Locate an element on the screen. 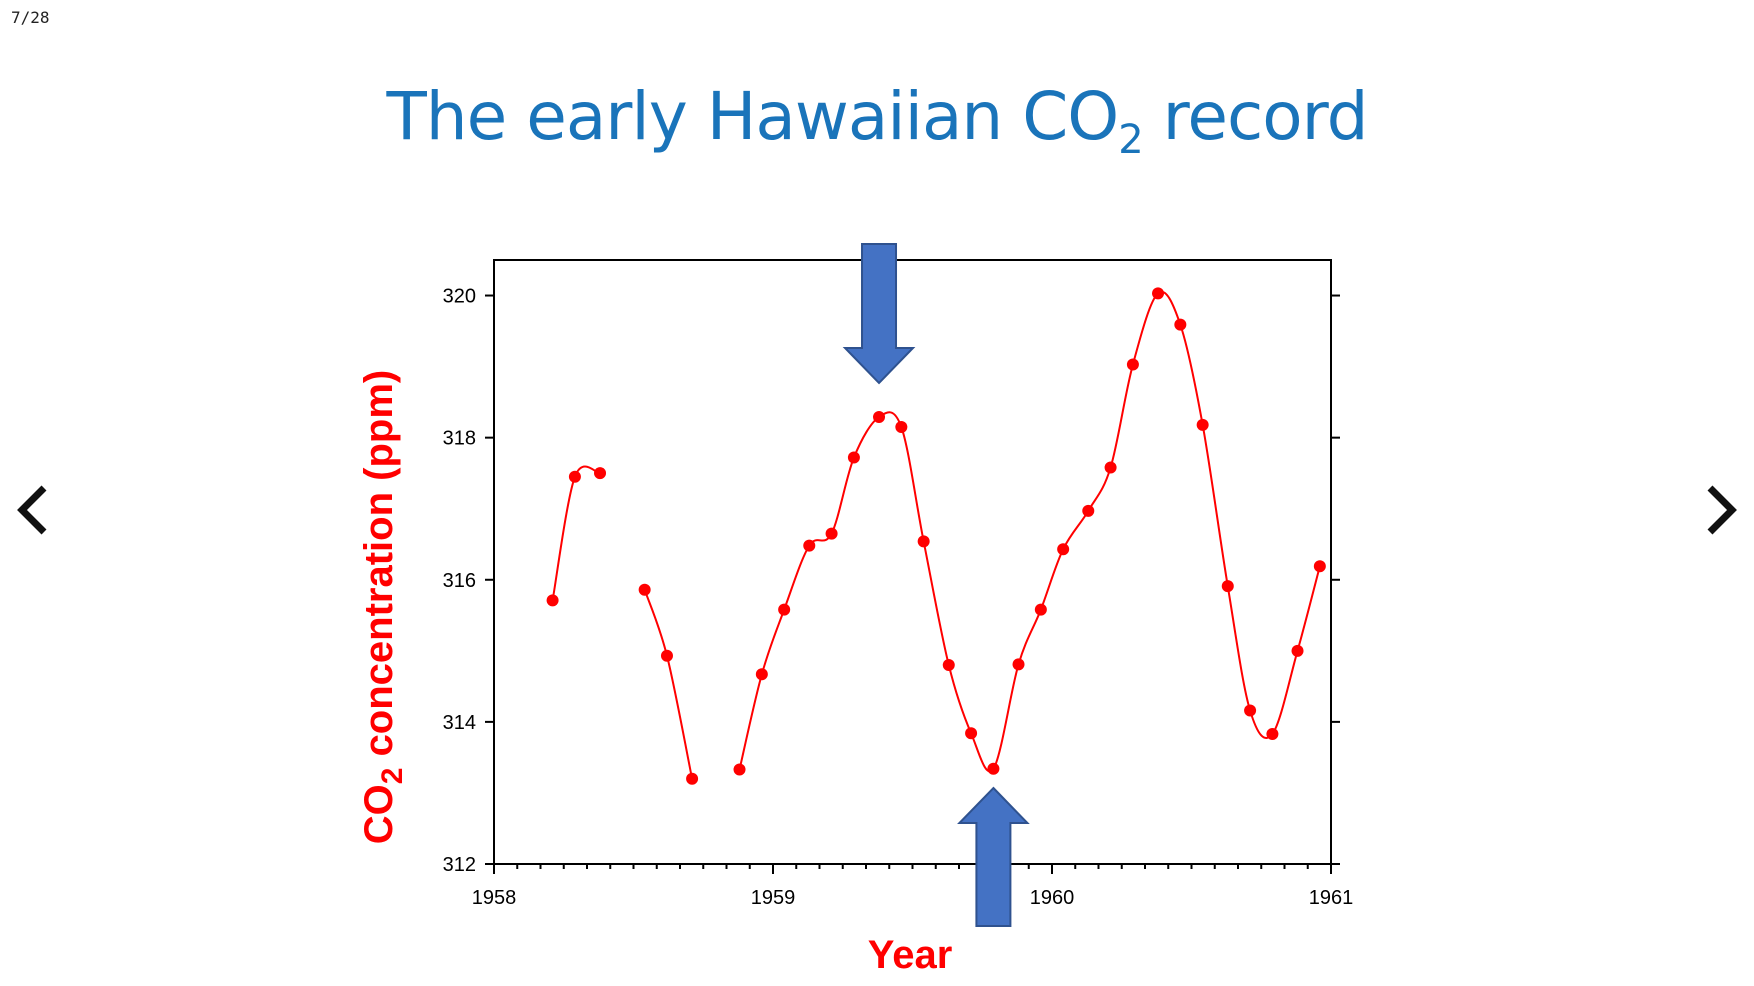 The width and height of the screenshot is (1754, 986). y-axis-label: CO2 concentration (ppm) is located at coordinates (383, 607).